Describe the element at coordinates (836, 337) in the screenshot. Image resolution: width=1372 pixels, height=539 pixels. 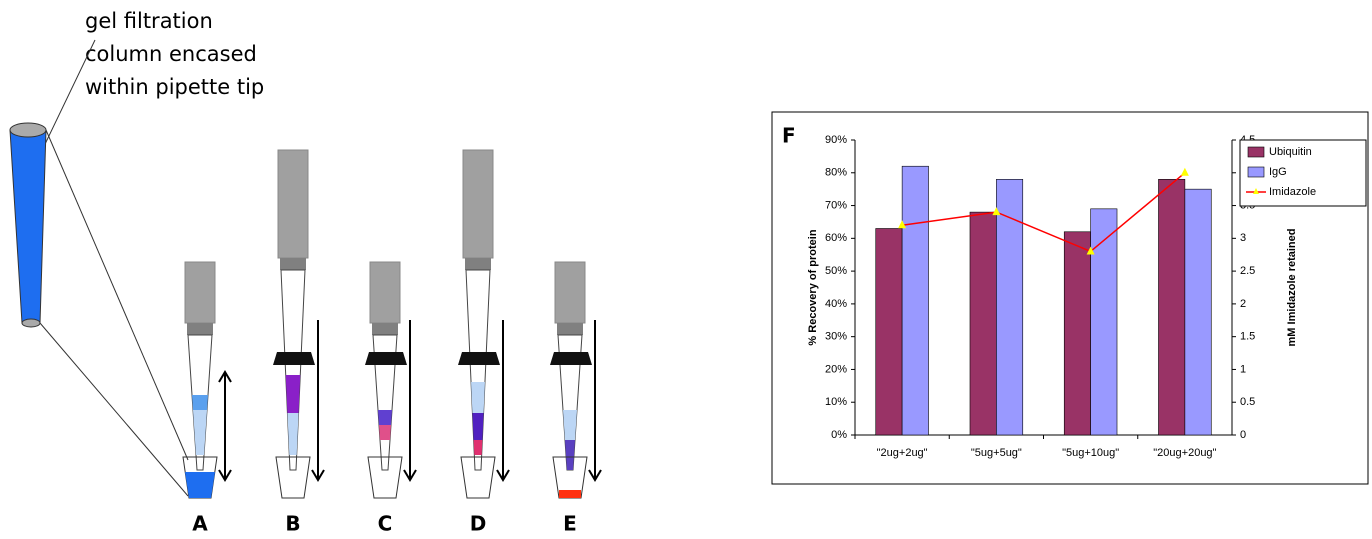
I see `y-tick-label: 30%` at that location.